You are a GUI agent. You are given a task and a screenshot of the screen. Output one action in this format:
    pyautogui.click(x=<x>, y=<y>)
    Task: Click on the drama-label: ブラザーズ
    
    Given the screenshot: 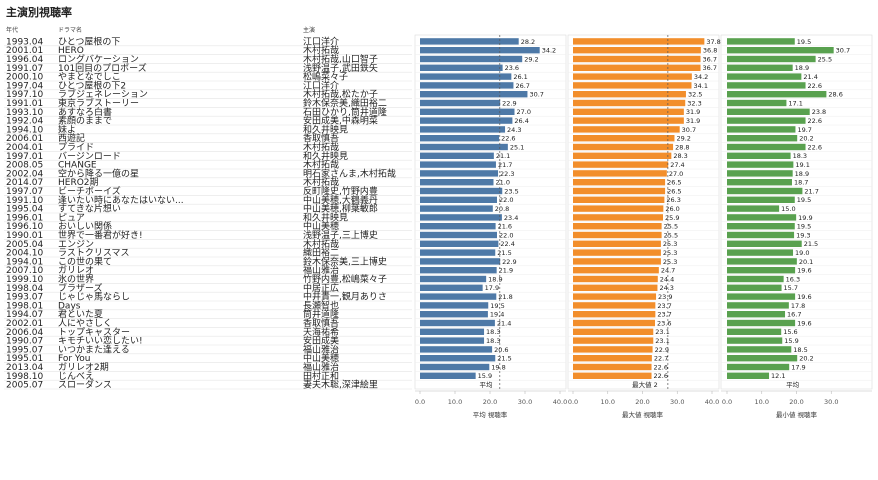 What is the action you would take?
    pyautogui.click(x=80, y=288)
    